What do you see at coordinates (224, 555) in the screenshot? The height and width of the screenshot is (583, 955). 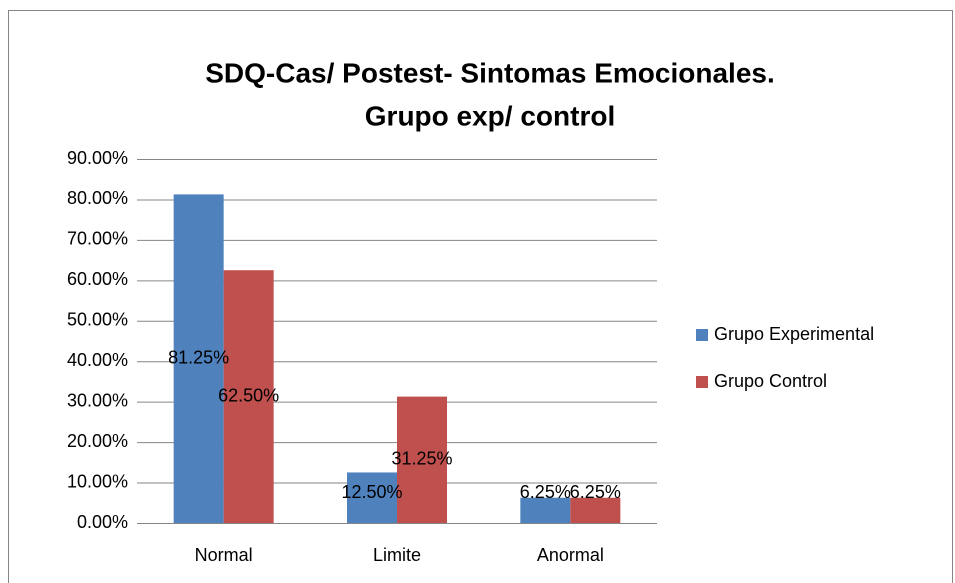 I see `x-tick-label: Normal` at bounding box center [224, 555].